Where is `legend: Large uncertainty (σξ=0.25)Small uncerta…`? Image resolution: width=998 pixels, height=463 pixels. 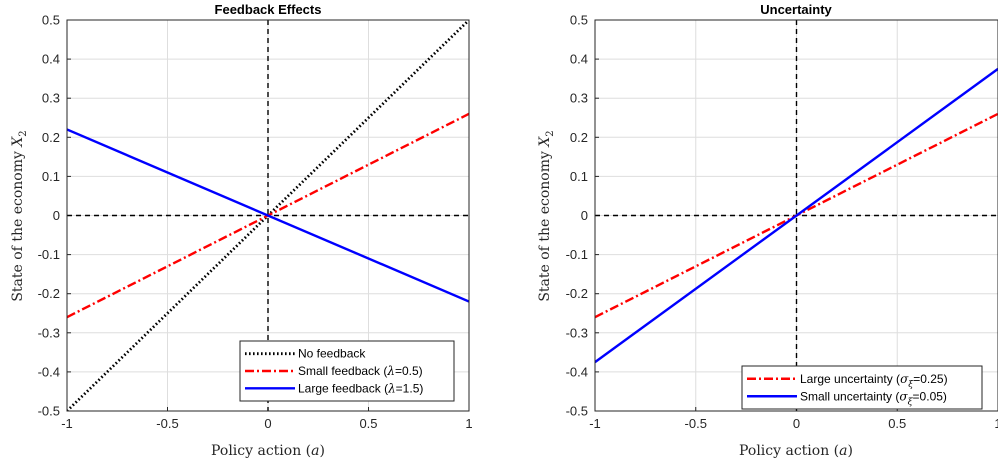 legend: Large uncertainty (σξ=0.25)Small uncerta… is located at coordinates (862, 387).